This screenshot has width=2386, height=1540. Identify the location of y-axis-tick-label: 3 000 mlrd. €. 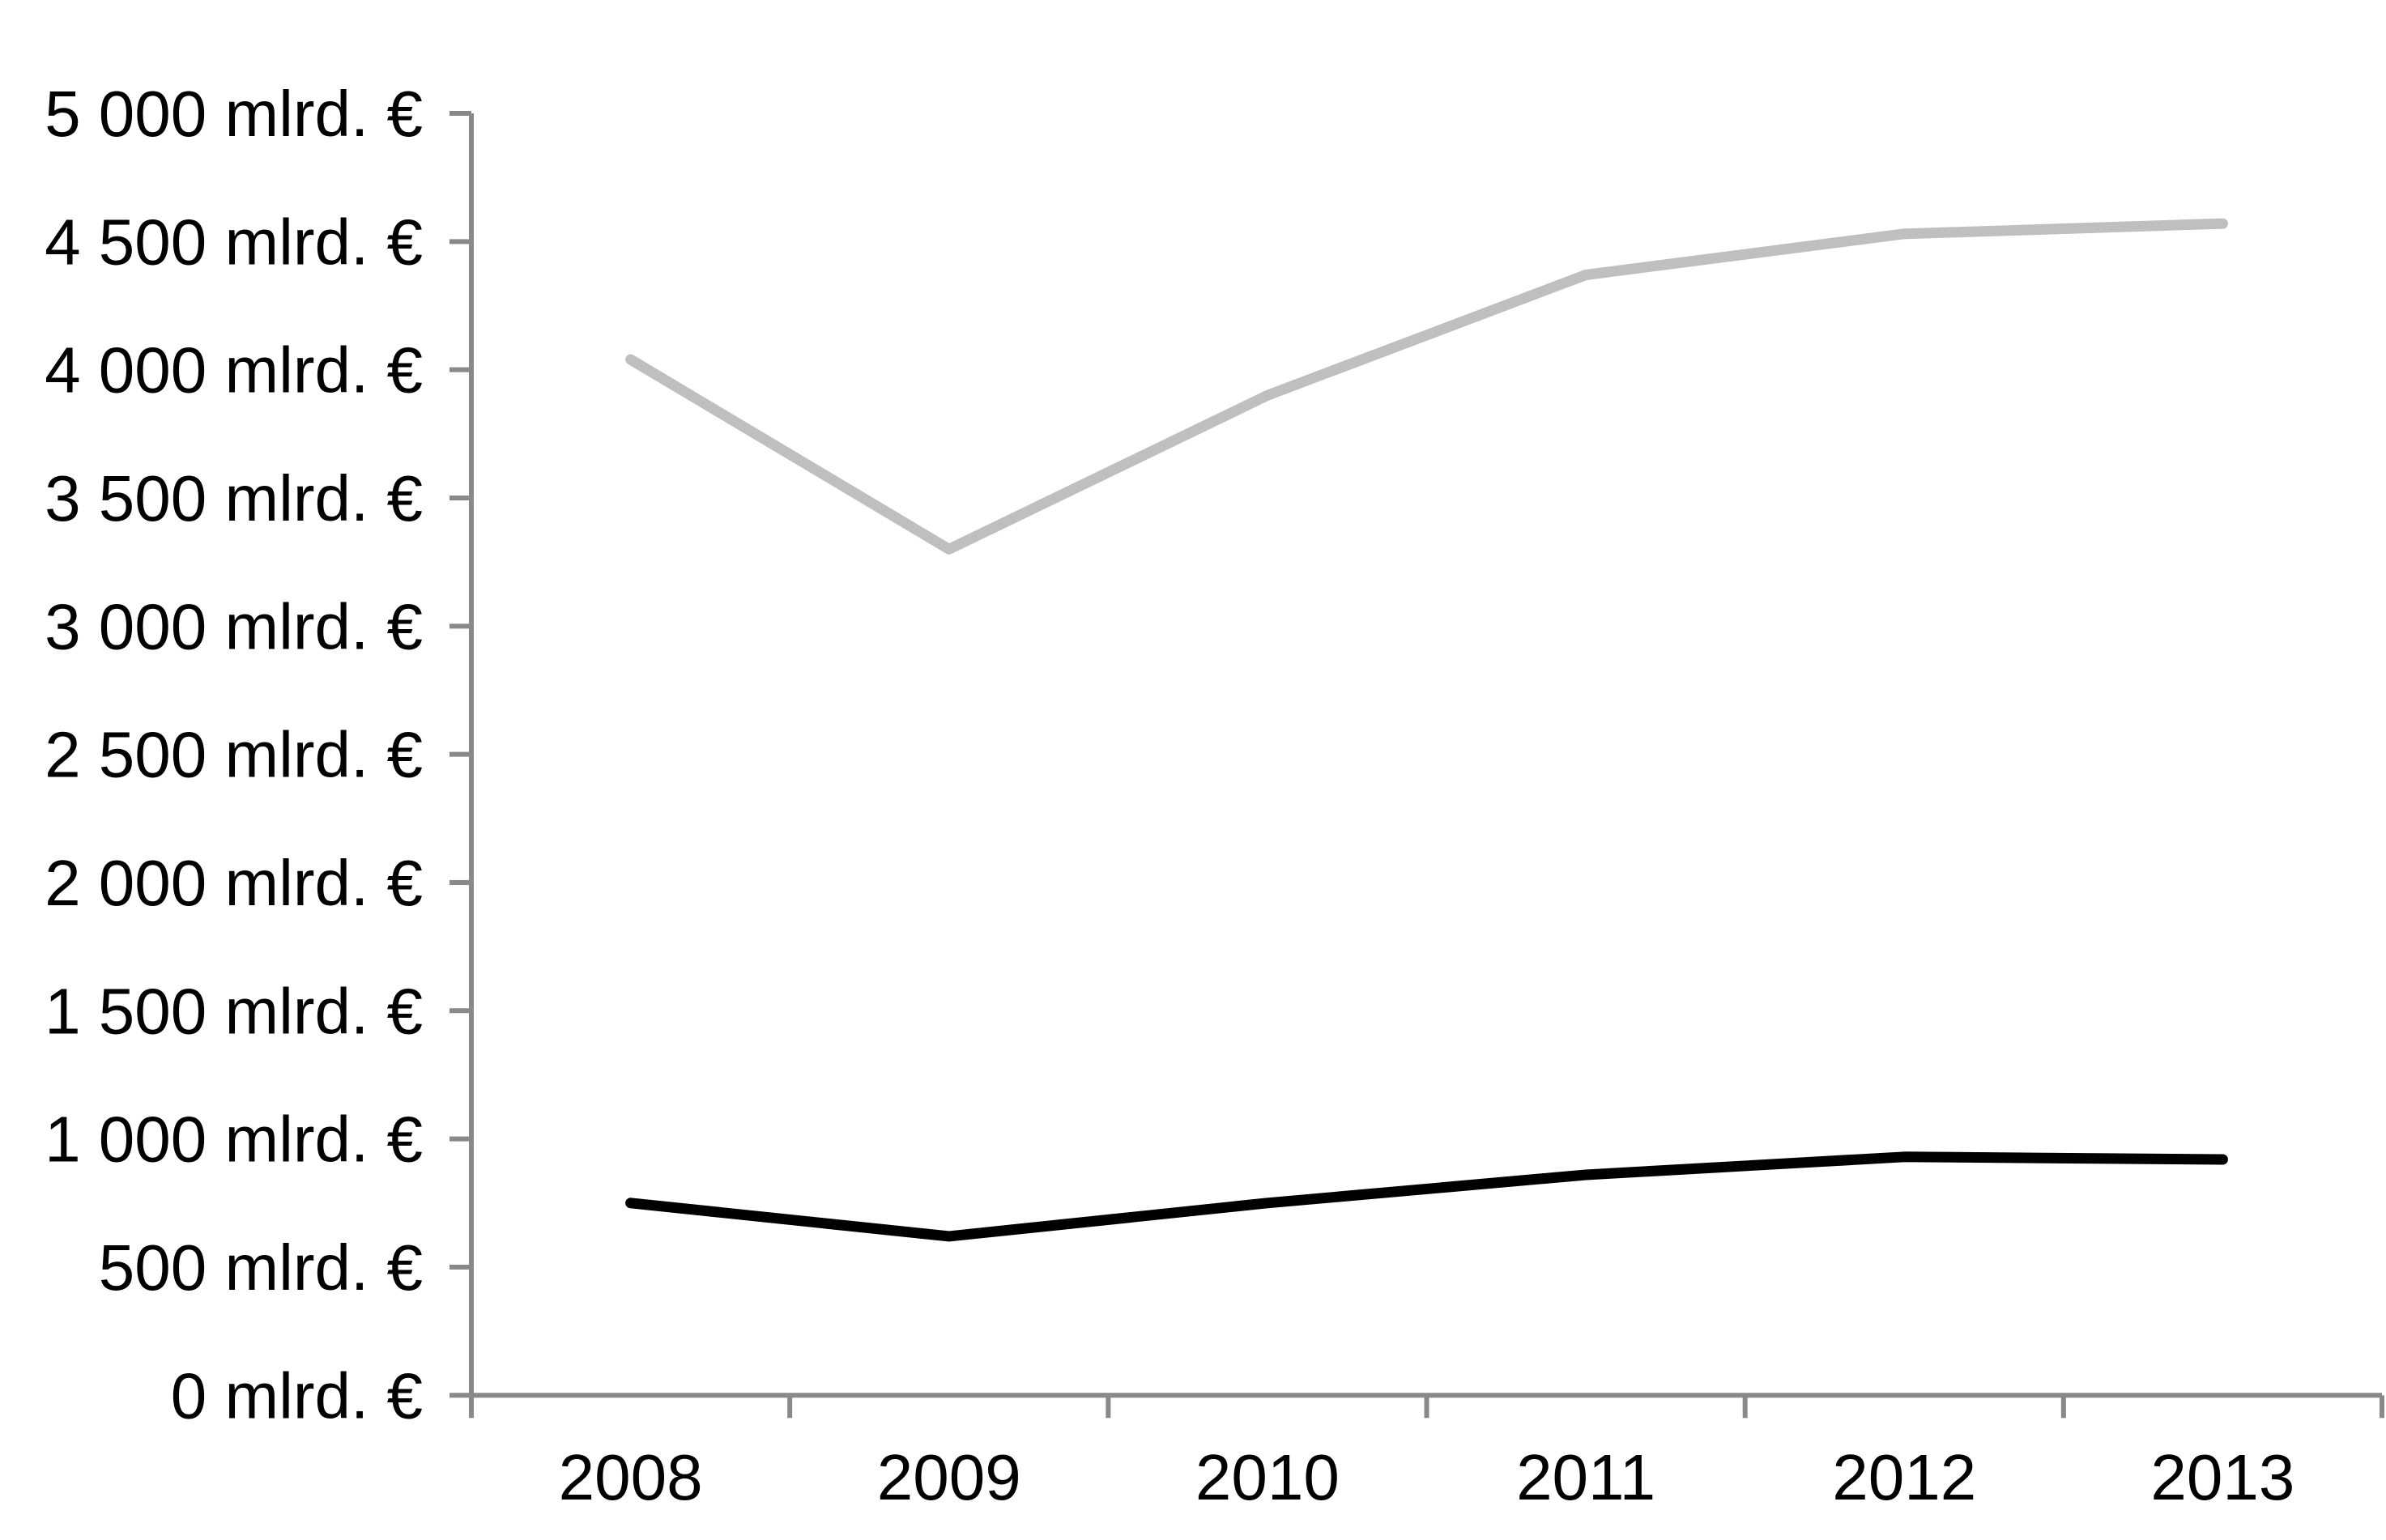
(234, 626).